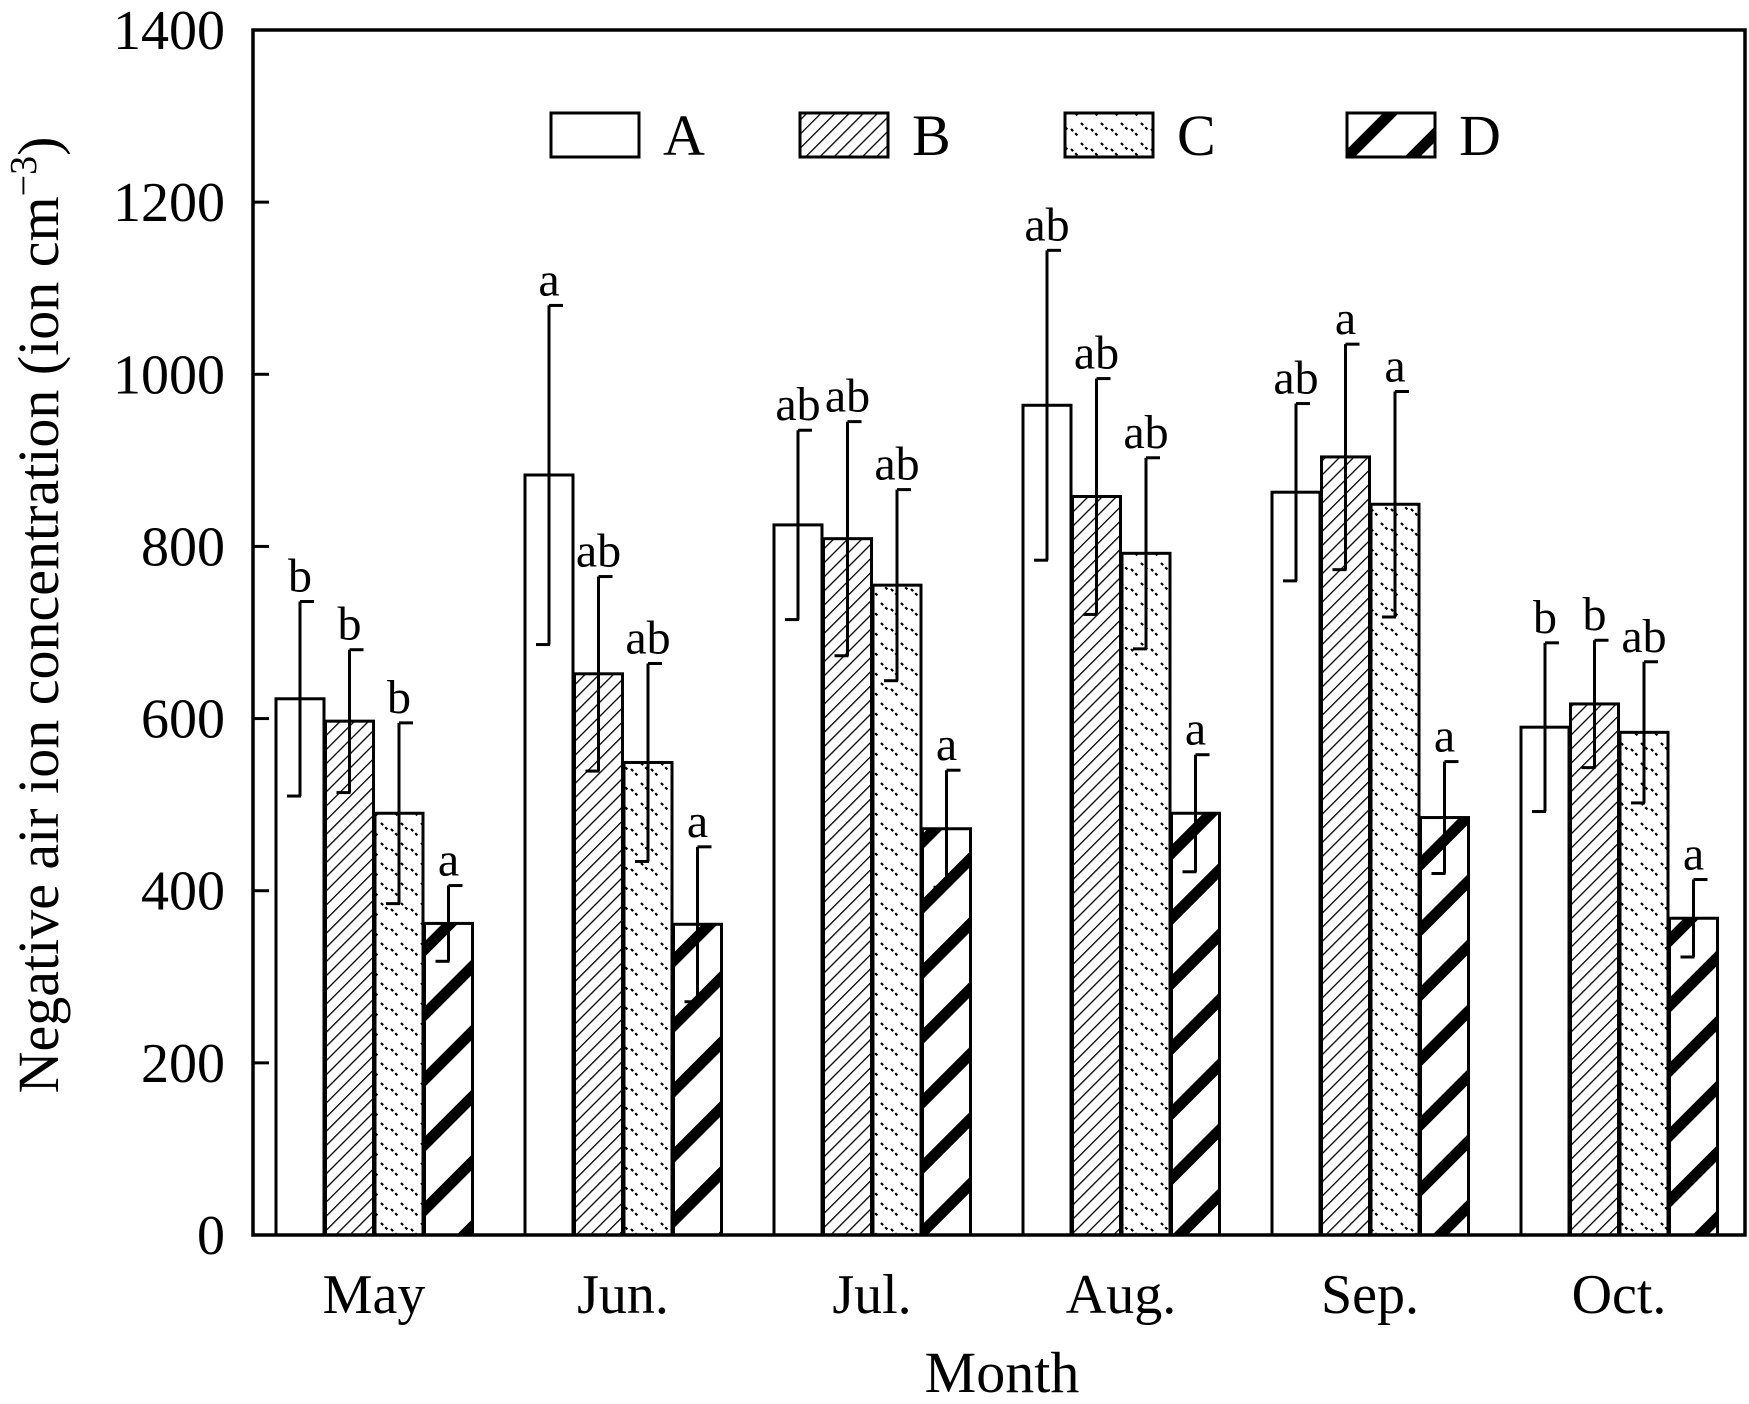  Describe the element at coordinates (1096, 866) in the screenshot. I see `bar-B-Aug` at that location.